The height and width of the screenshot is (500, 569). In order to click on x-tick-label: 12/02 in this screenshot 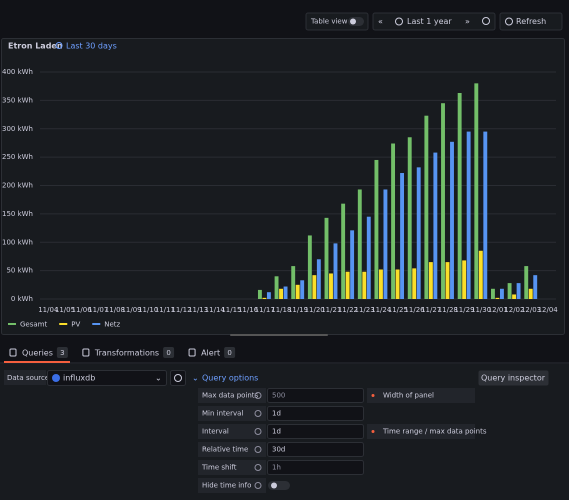, I will do `click(514, 310)`.